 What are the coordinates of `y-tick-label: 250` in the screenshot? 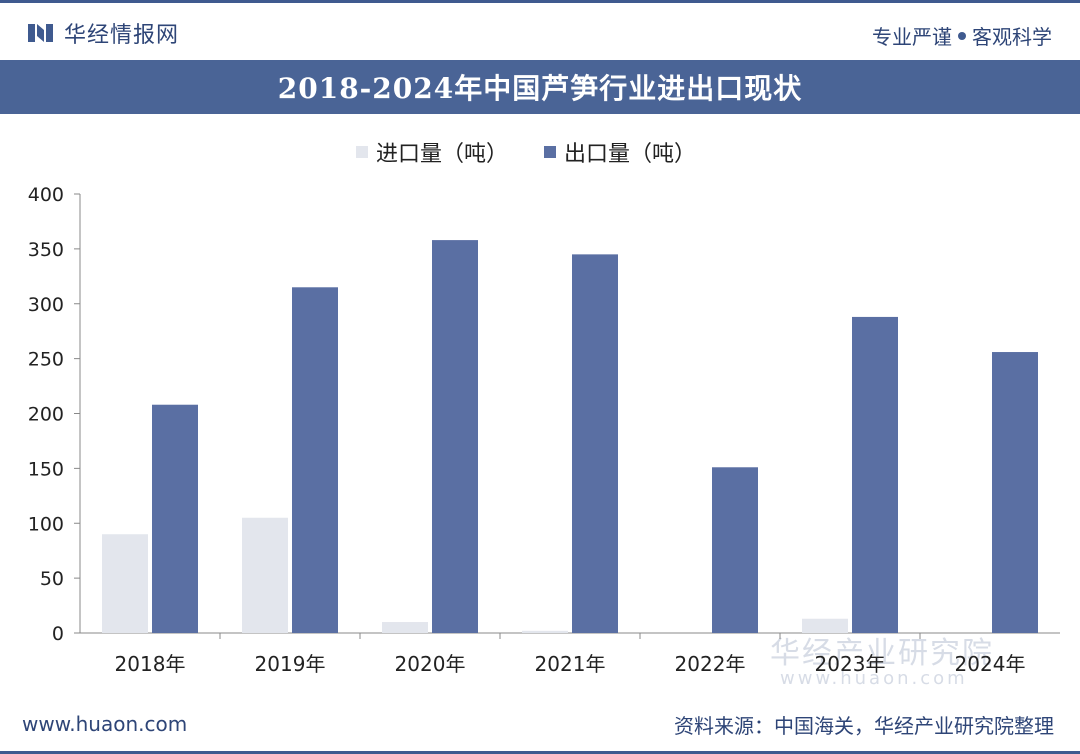 It's located at (46, 360).